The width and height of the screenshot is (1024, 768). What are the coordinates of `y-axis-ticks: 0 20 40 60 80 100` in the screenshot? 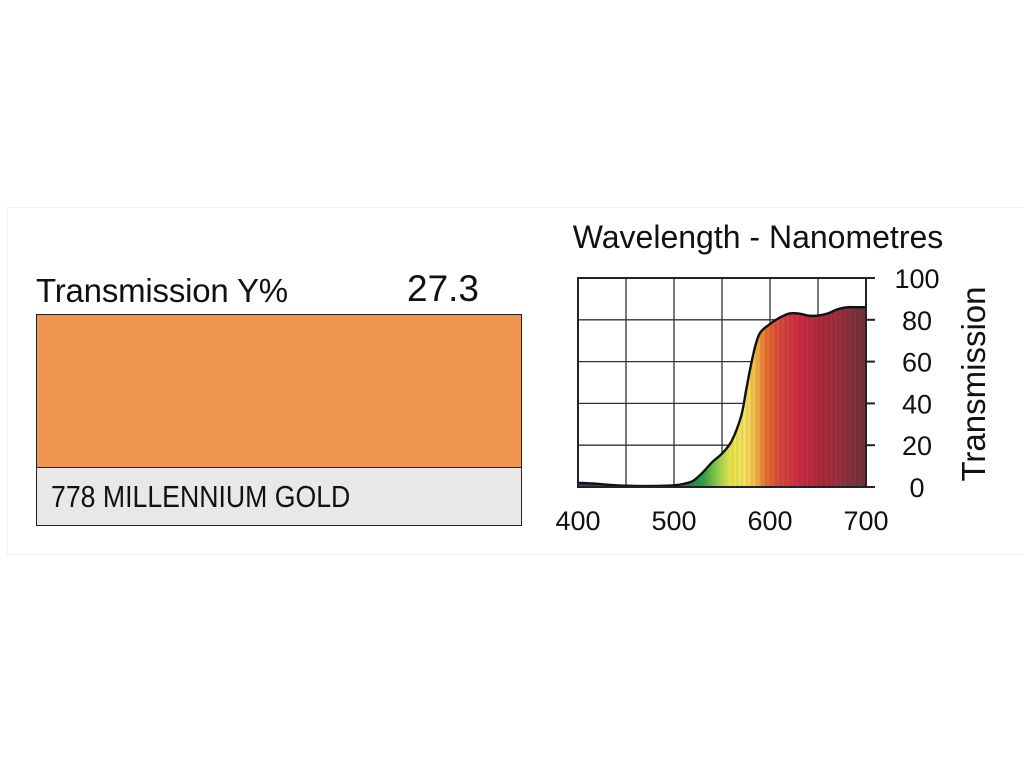 It's located at (903, 383).